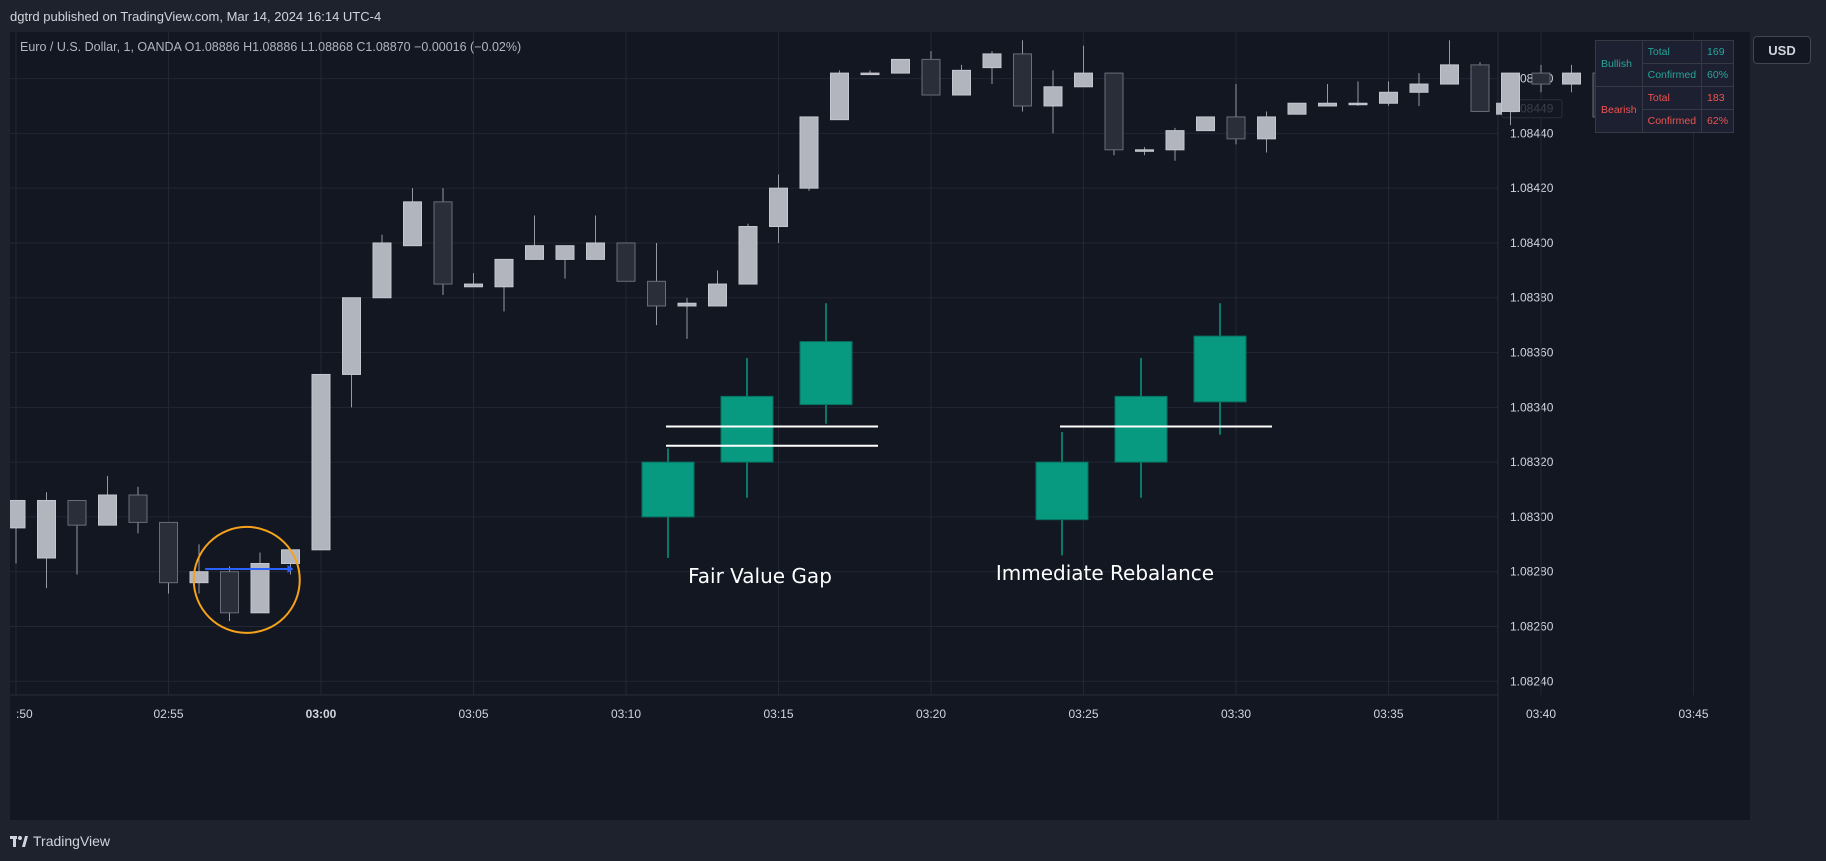 Image resolution: width=1826 pixels, height=861 pixels. I want to click on bullish-label: Bullish, so click(1619, 63).